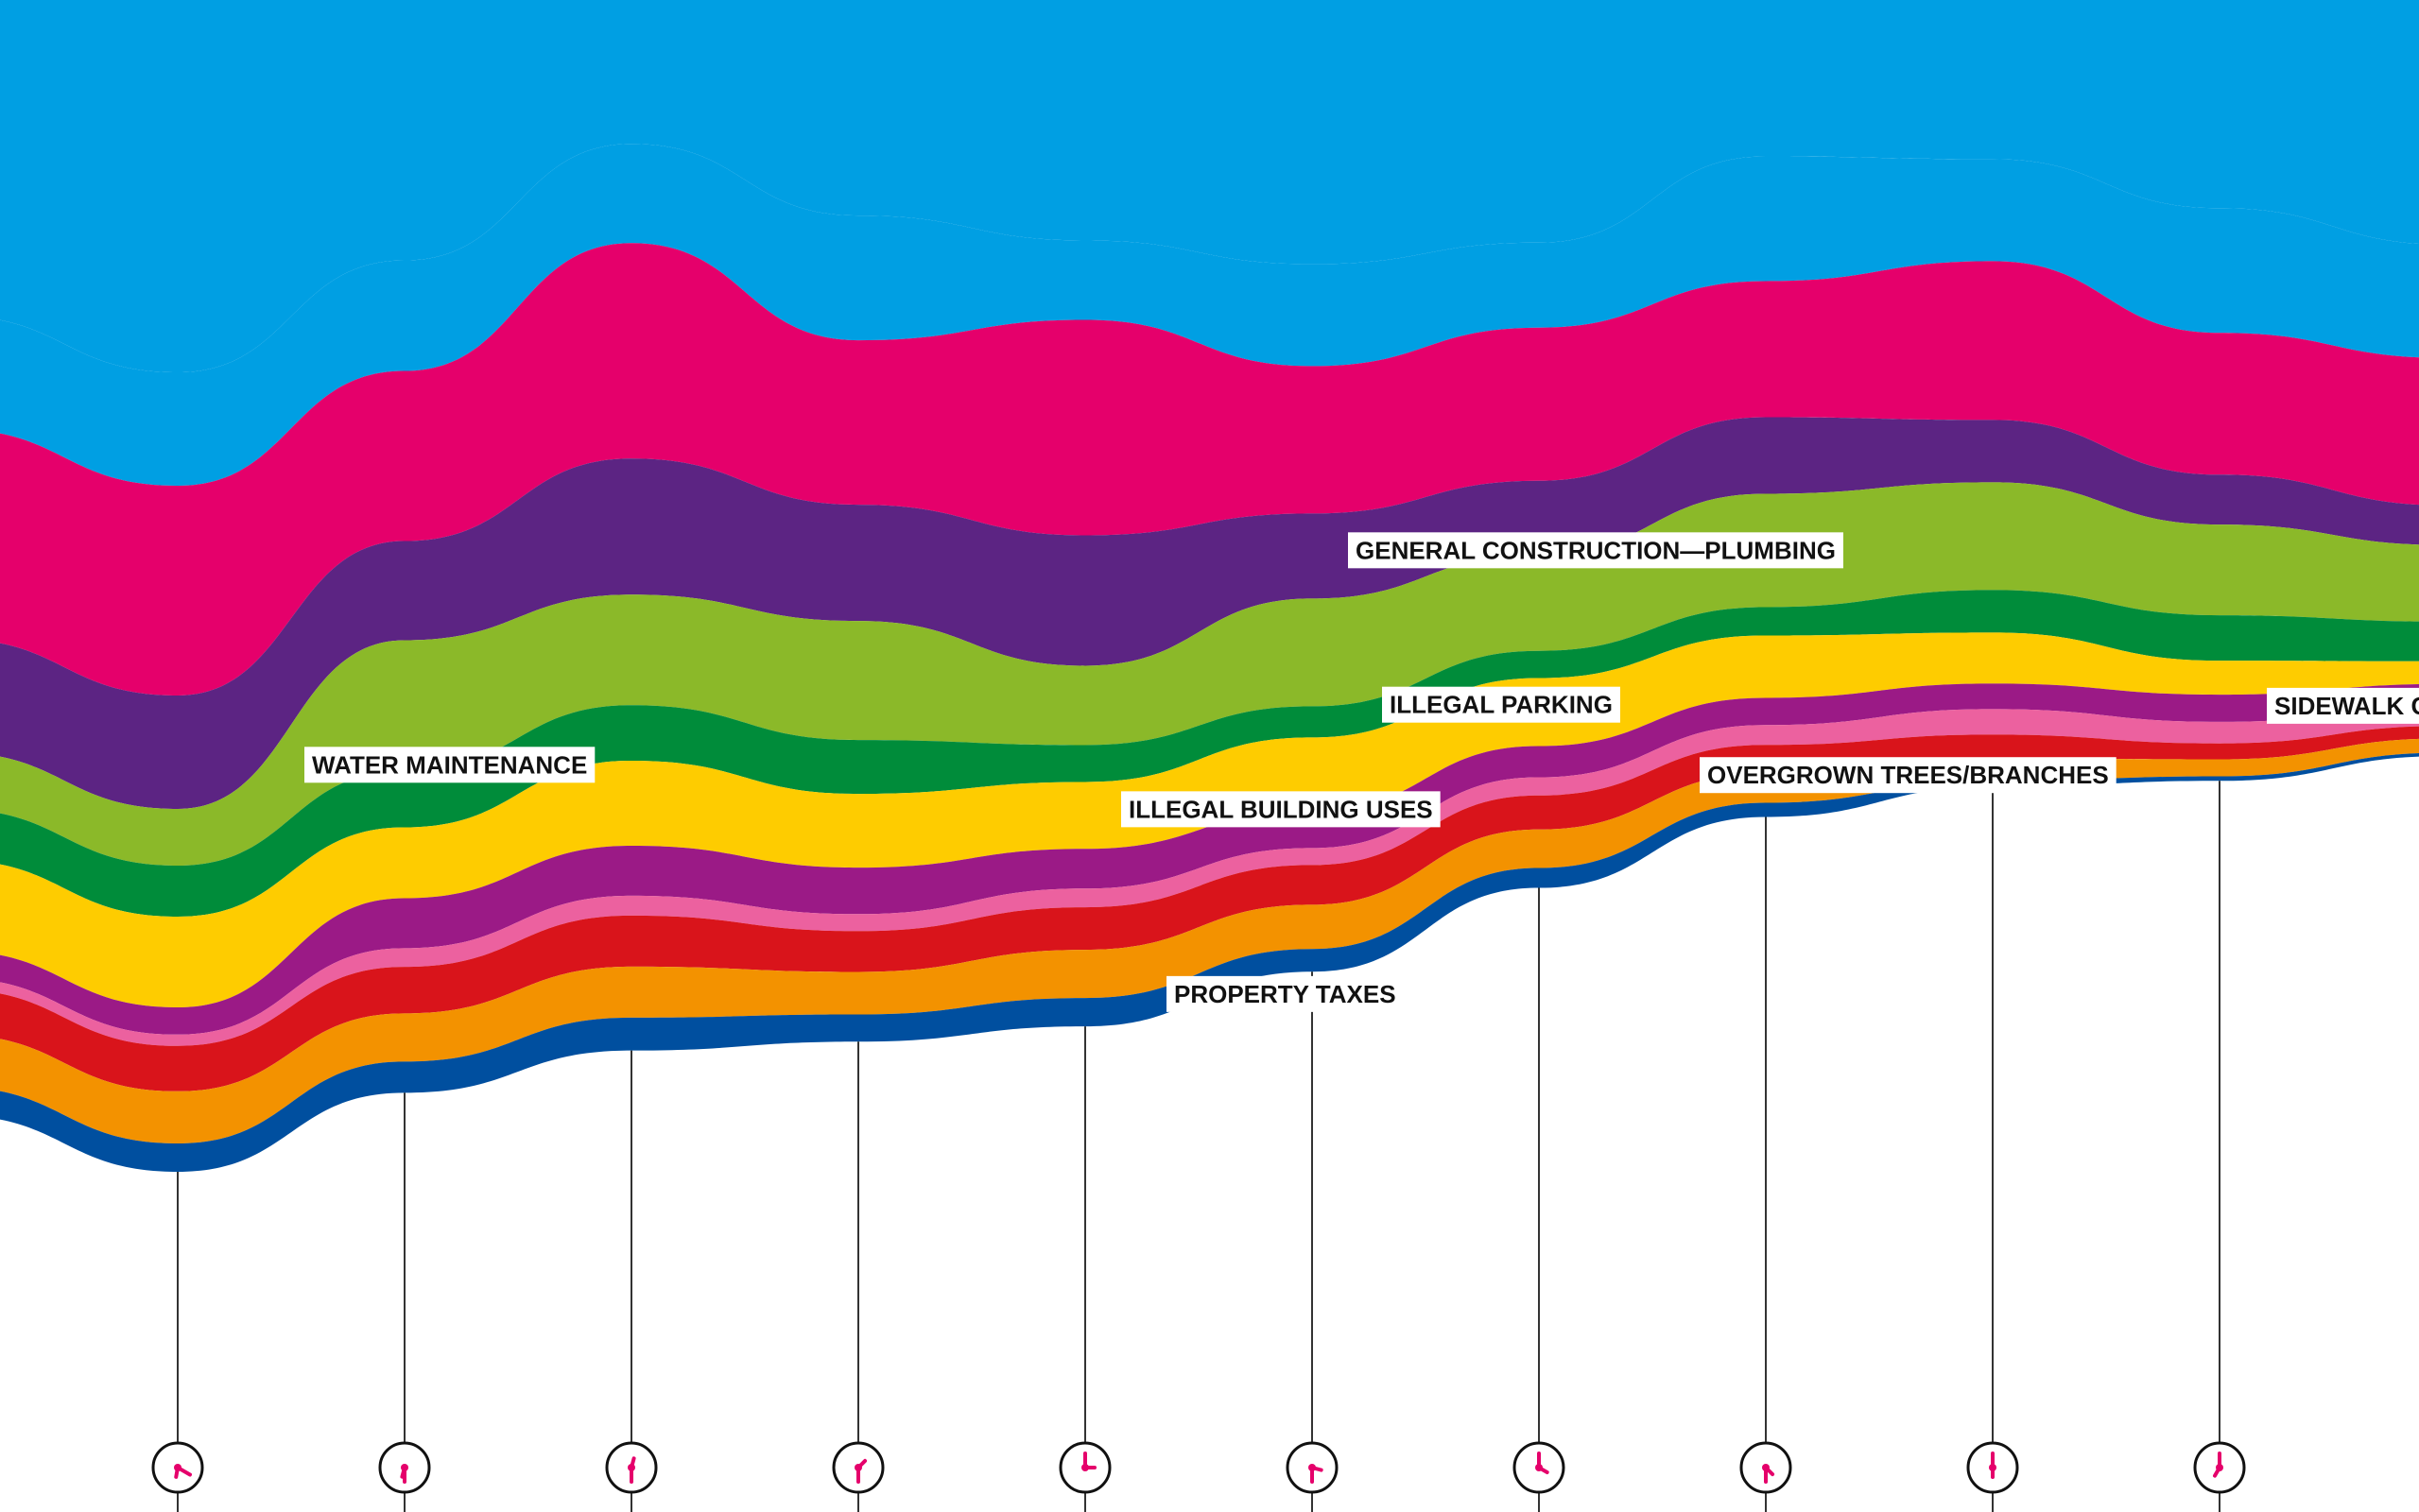  I want to click on series-label-text: ILLEGAL PARKING, so click(1502, 705).